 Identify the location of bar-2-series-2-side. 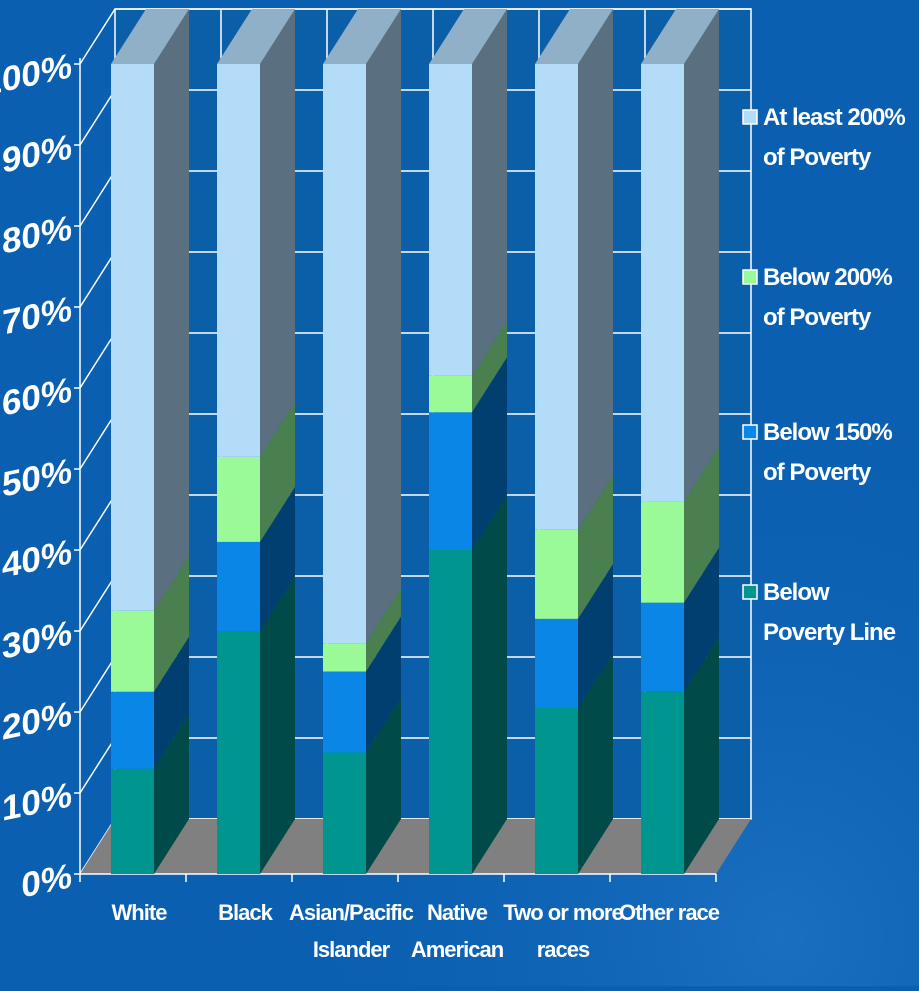
(383, 630).